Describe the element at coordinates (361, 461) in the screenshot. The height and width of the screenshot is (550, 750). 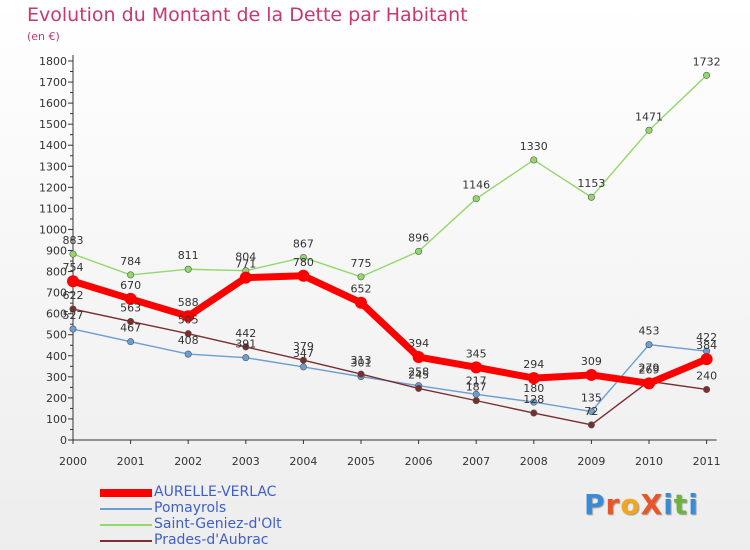
I see `x-tick-label: 2005` at that location.